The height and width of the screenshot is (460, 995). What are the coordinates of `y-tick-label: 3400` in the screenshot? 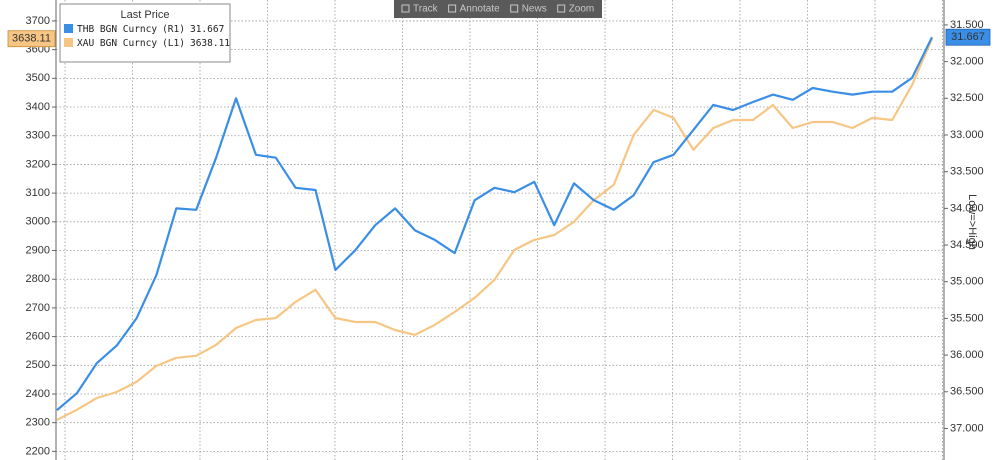 It's located at (38, 107).